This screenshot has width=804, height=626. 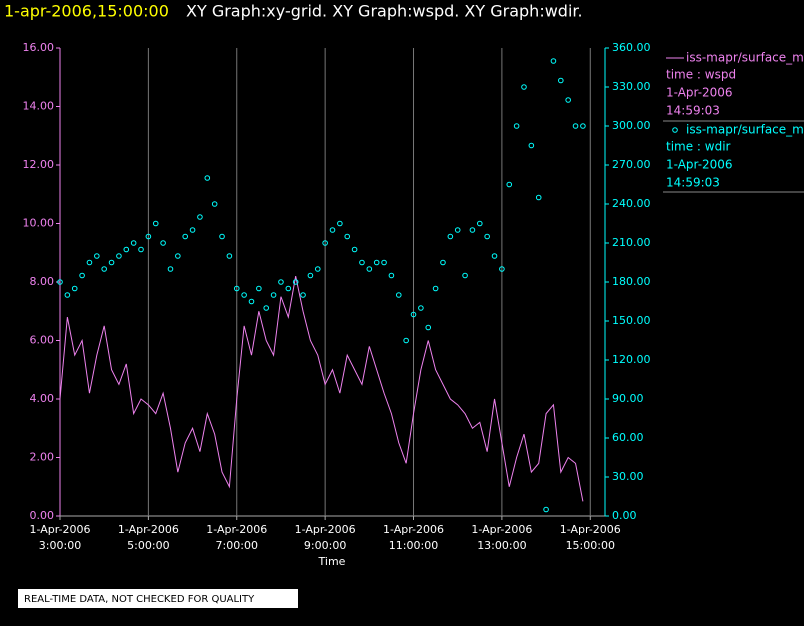 I want to click on y2-tick-label: 180.00, so click(x=631, y=281).